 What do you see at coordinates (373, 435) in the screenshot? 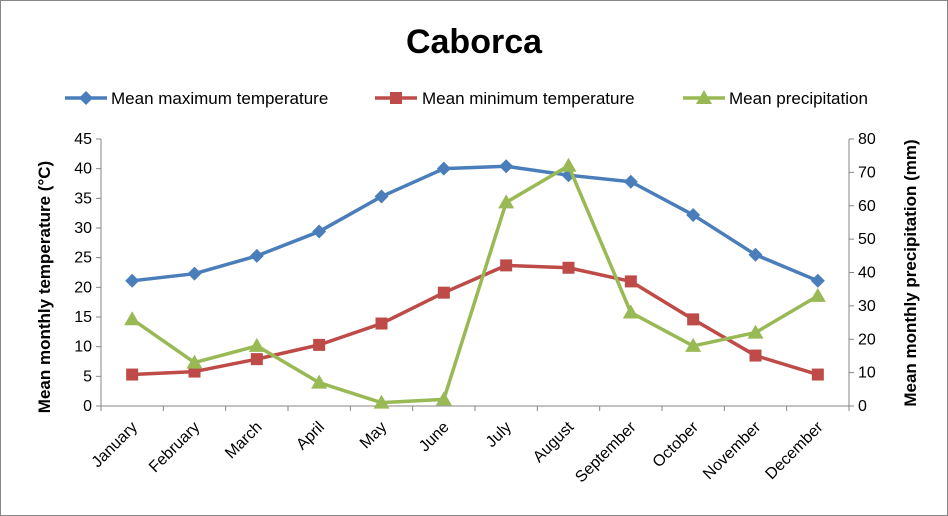
I see `x-tick-label: May` at bounding box center [373, 435].